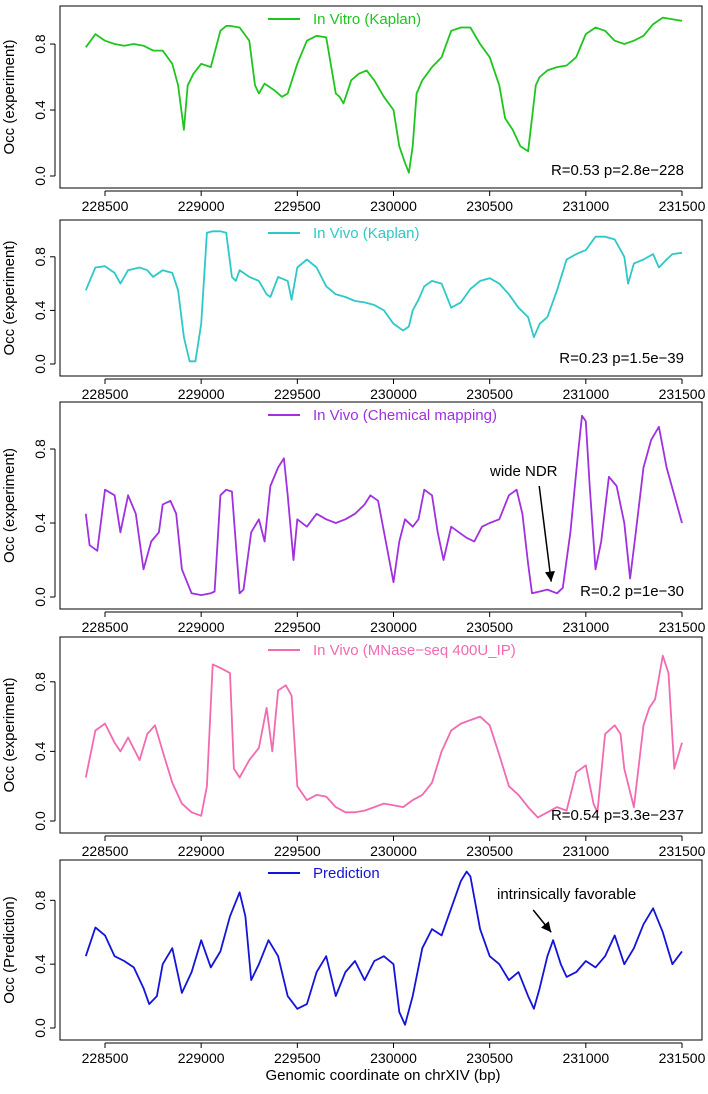  I want to click on legend-label: In Vivo (MNase−seq 400U_IP), so click(414, 650).